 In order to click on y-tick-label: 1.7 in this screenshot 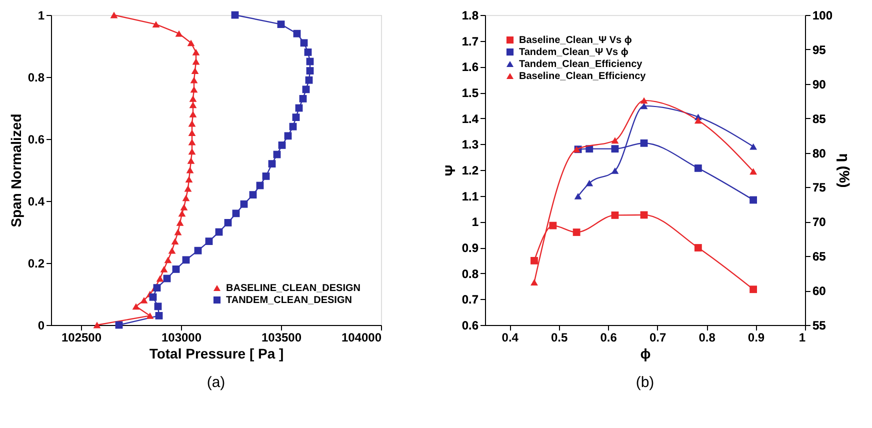, I will do `click(470, 41)`.